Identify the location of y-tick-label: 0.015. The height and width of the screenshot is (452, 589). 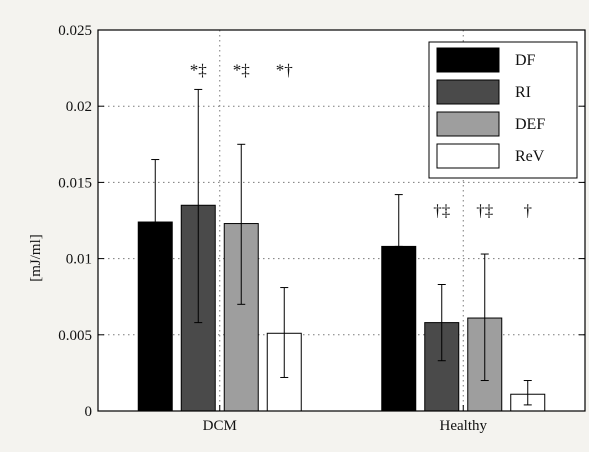
(75, 183).